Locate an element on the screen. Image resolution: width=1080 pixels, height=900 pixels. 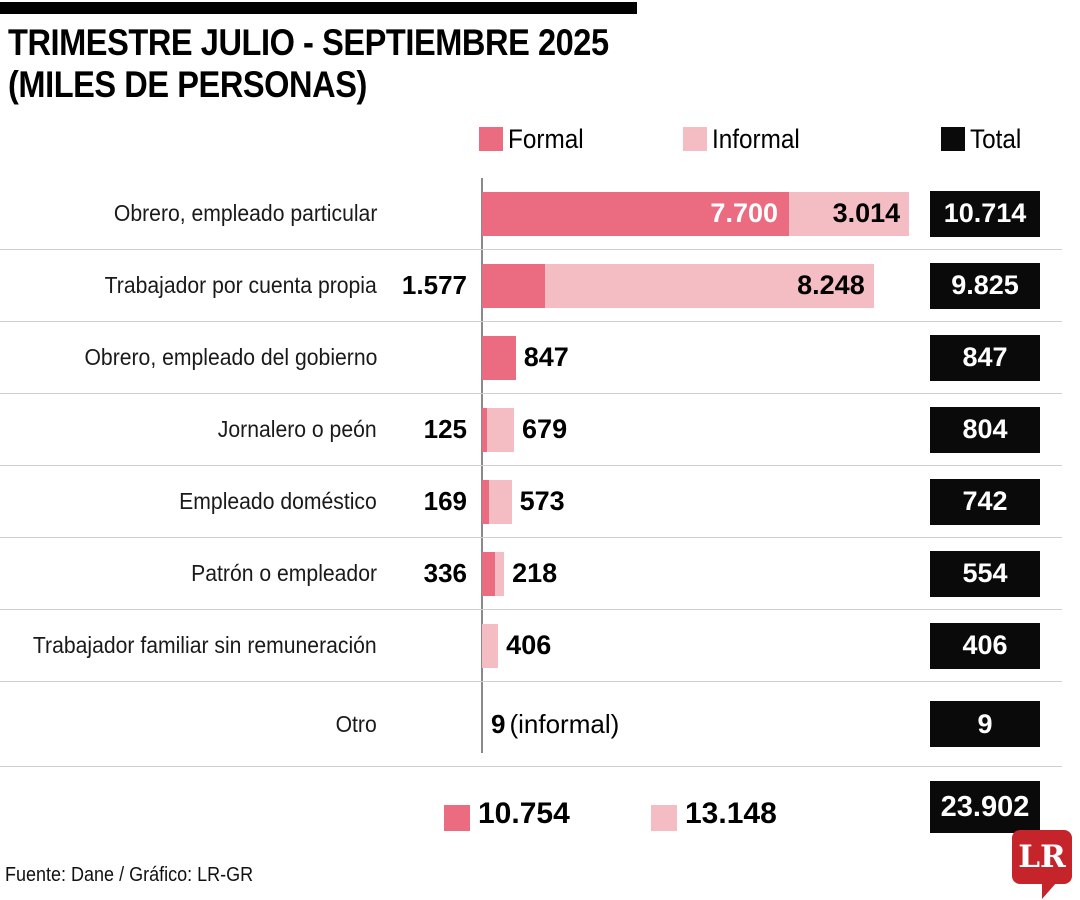
bar-group: 679 is located at coordinates (772, 429).